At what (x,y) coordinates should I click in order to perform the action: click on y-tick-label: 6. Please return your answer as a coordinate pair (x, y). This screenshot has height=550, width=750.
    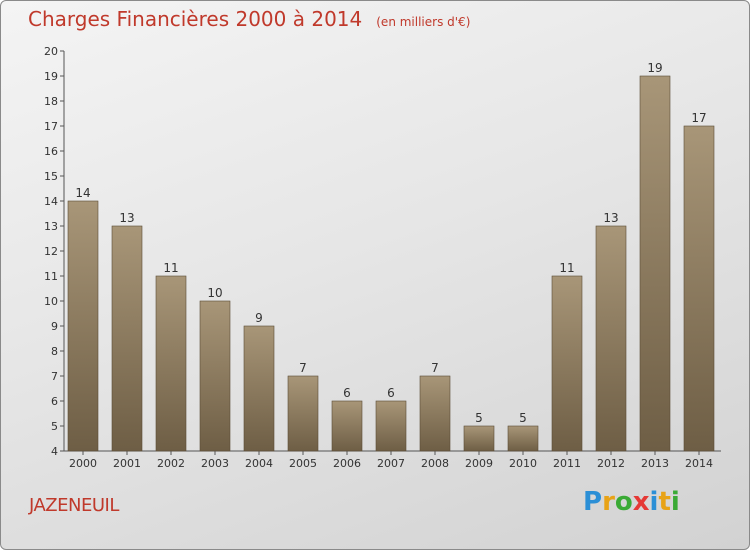
    Looking at the image, I should click on (54, 401).